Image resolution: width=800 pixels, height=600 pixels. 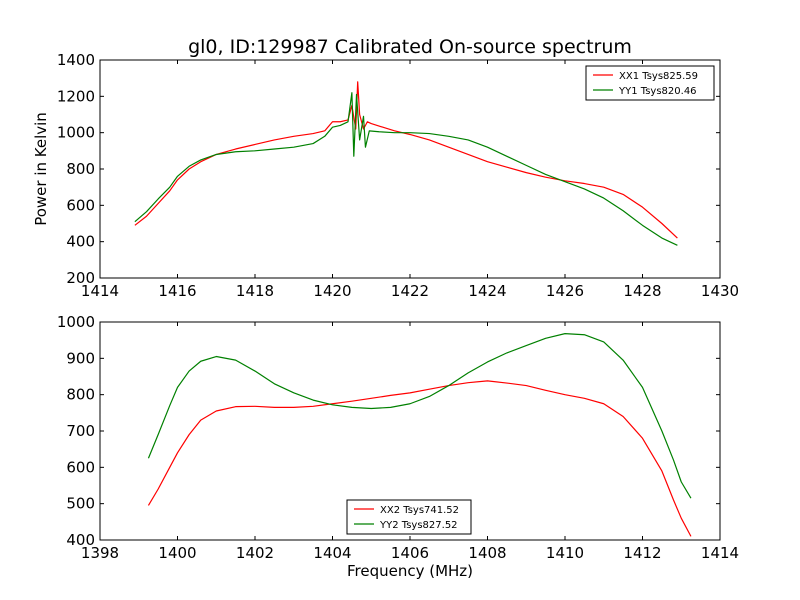 What do you see at coordinates (255, 553) in the screenshot?
I see `x-tick-label: 1402` at bounding box center [255, 553].